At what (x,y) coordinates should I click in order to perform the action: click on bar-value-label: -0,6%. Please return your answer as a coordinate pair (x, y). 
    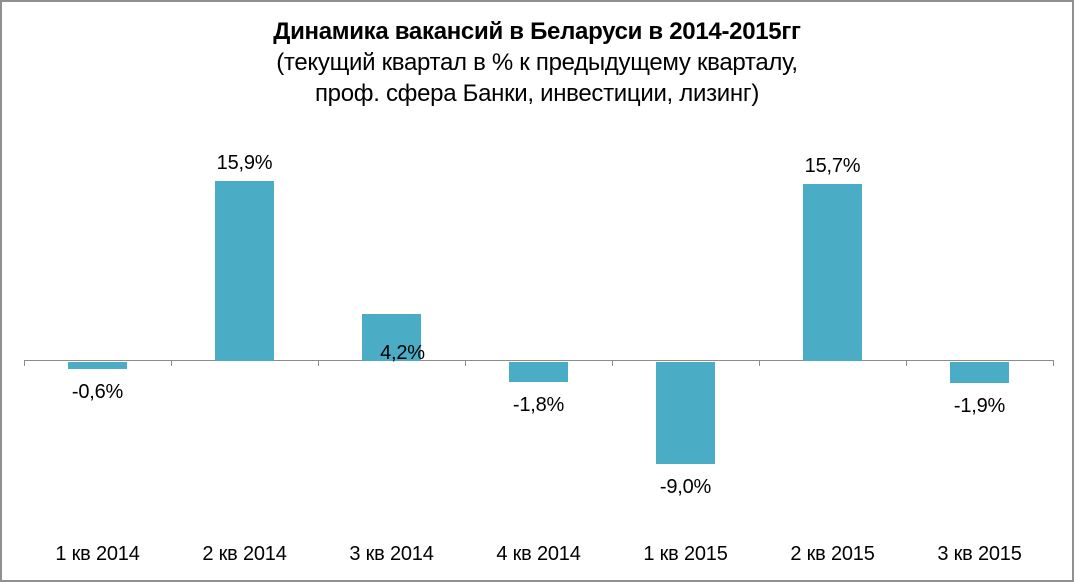
    Looking at the image, I should click on (97, 392).